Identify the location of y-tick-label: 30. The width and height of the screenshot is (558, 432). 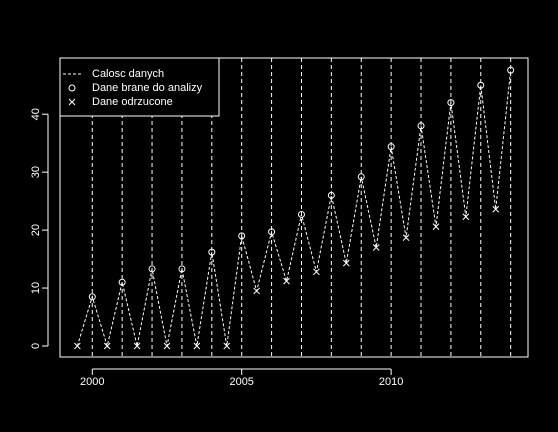
(36, 172).